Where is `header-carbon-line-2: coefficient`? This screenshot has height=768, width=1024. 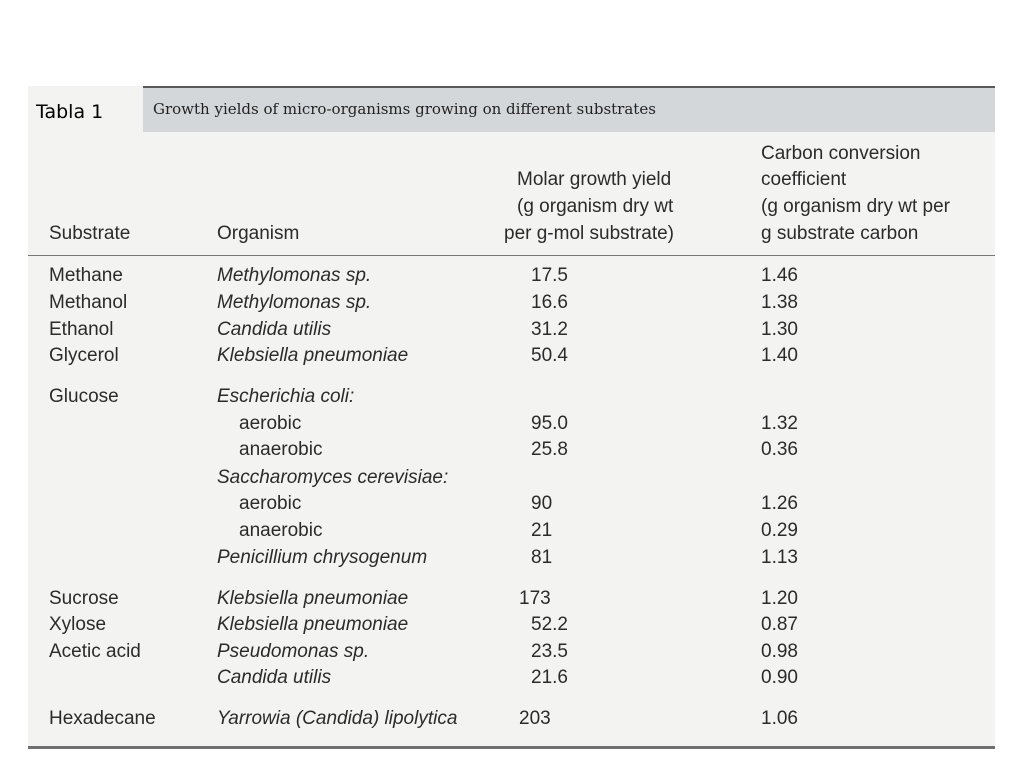
header-carbon-line-2: coefficient is located at coordinates (804, 179).